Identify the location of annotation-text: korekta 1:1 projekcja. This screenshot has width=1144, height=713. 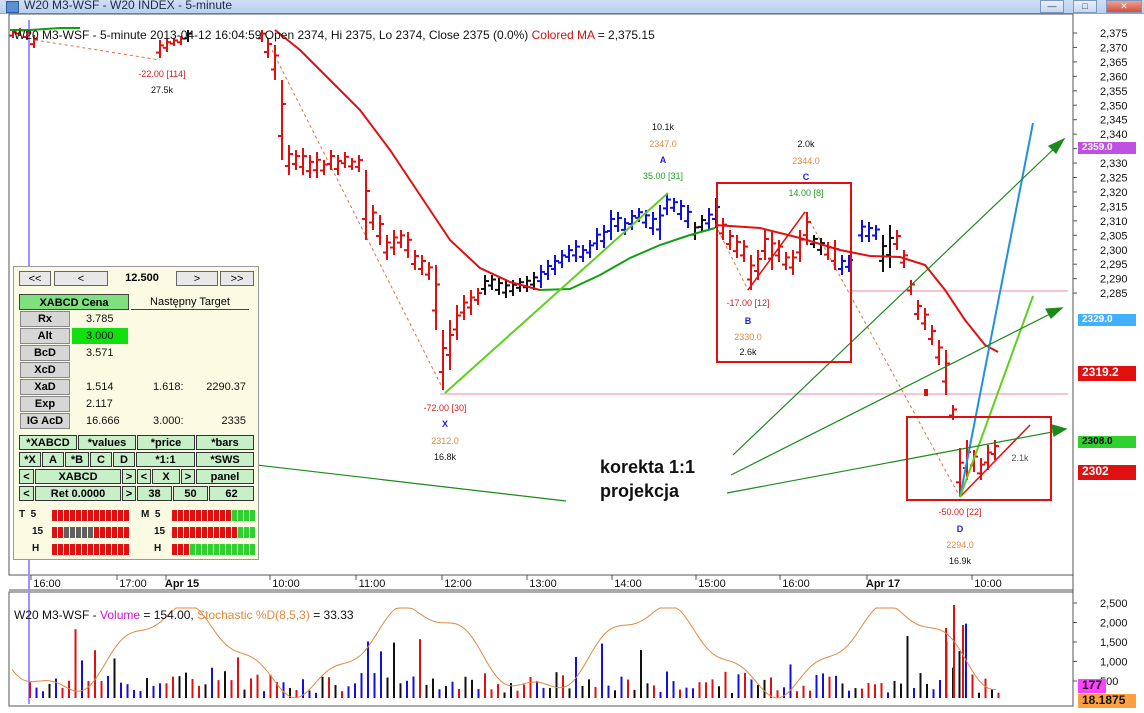
(647, 479).